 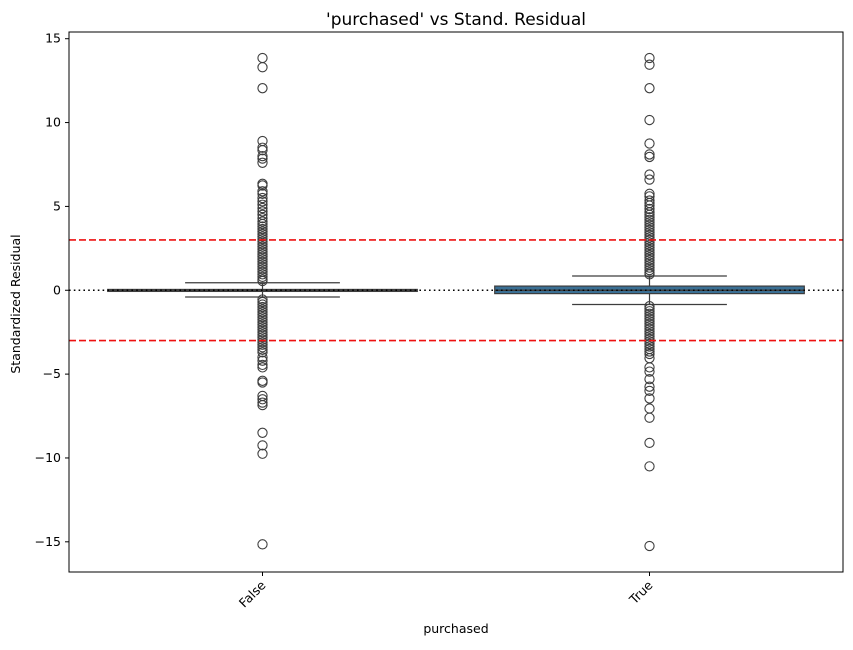 What do you see at coordinates (456, 20) in the screenshot?
I see `chart-title: 'purchased' vs Stand. Residual` at bounding box center [456, 20].